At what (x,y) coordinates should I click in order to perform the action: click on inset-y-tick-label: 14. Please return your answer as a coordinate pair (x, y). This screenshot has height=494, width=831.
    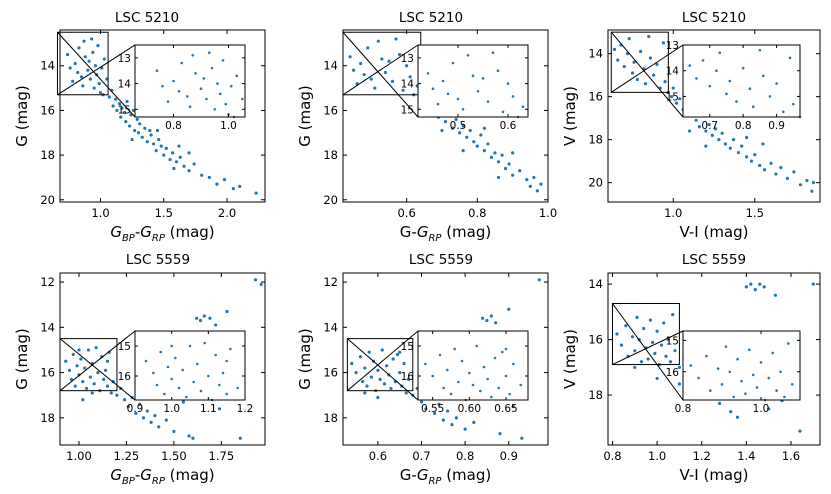
    Looking at the image, I should click on (125, 85).